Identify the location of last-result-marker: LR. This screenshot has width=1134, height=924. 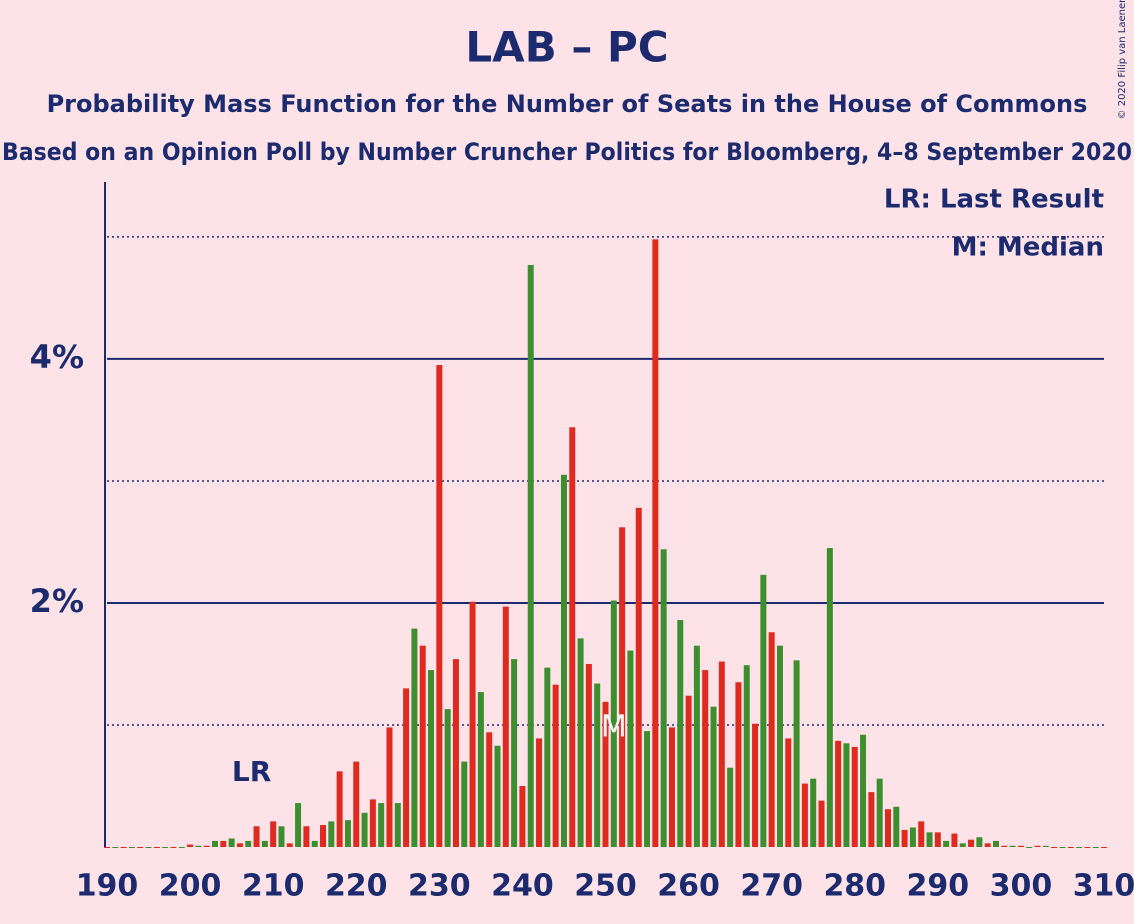
(251, 771).